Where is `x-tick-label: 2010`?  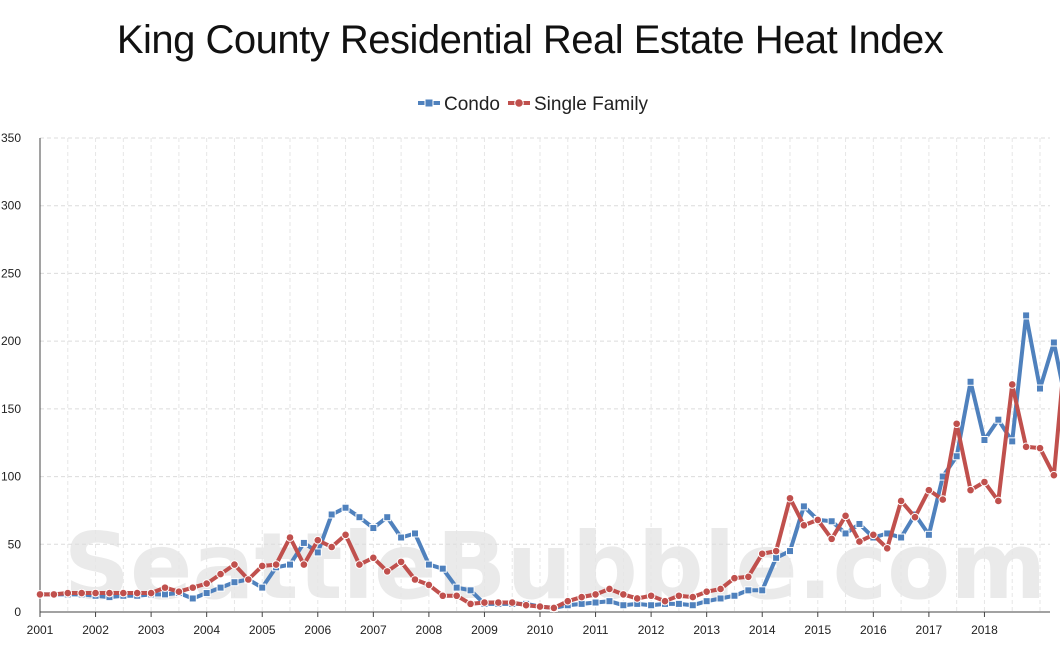 x-tick-label: 2010 is located at coordinates (540, 630).